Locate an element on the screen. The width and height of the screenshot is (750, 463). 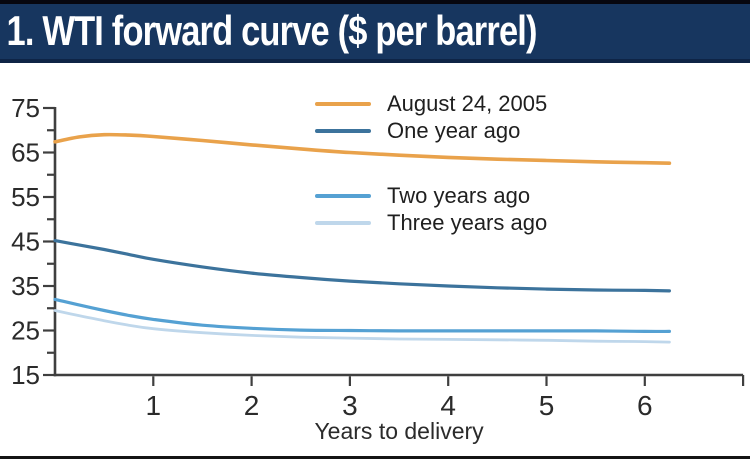
x-tick-label: 2 is located at coordinates (252, 405).